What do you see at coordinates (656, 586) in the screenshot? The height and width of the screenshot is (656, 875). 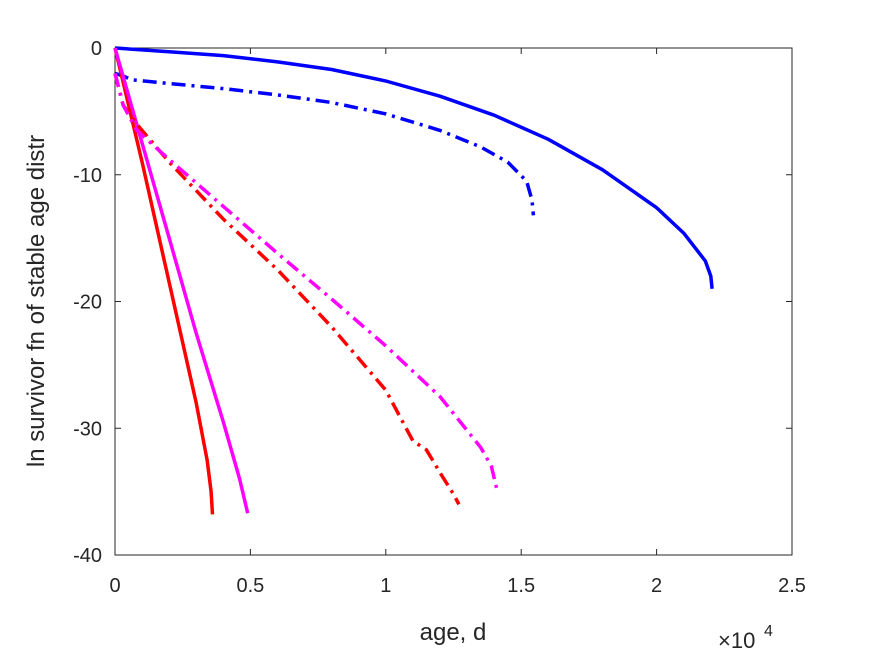 I see `x-tick-label: 2` at bounding box center [656, 586].